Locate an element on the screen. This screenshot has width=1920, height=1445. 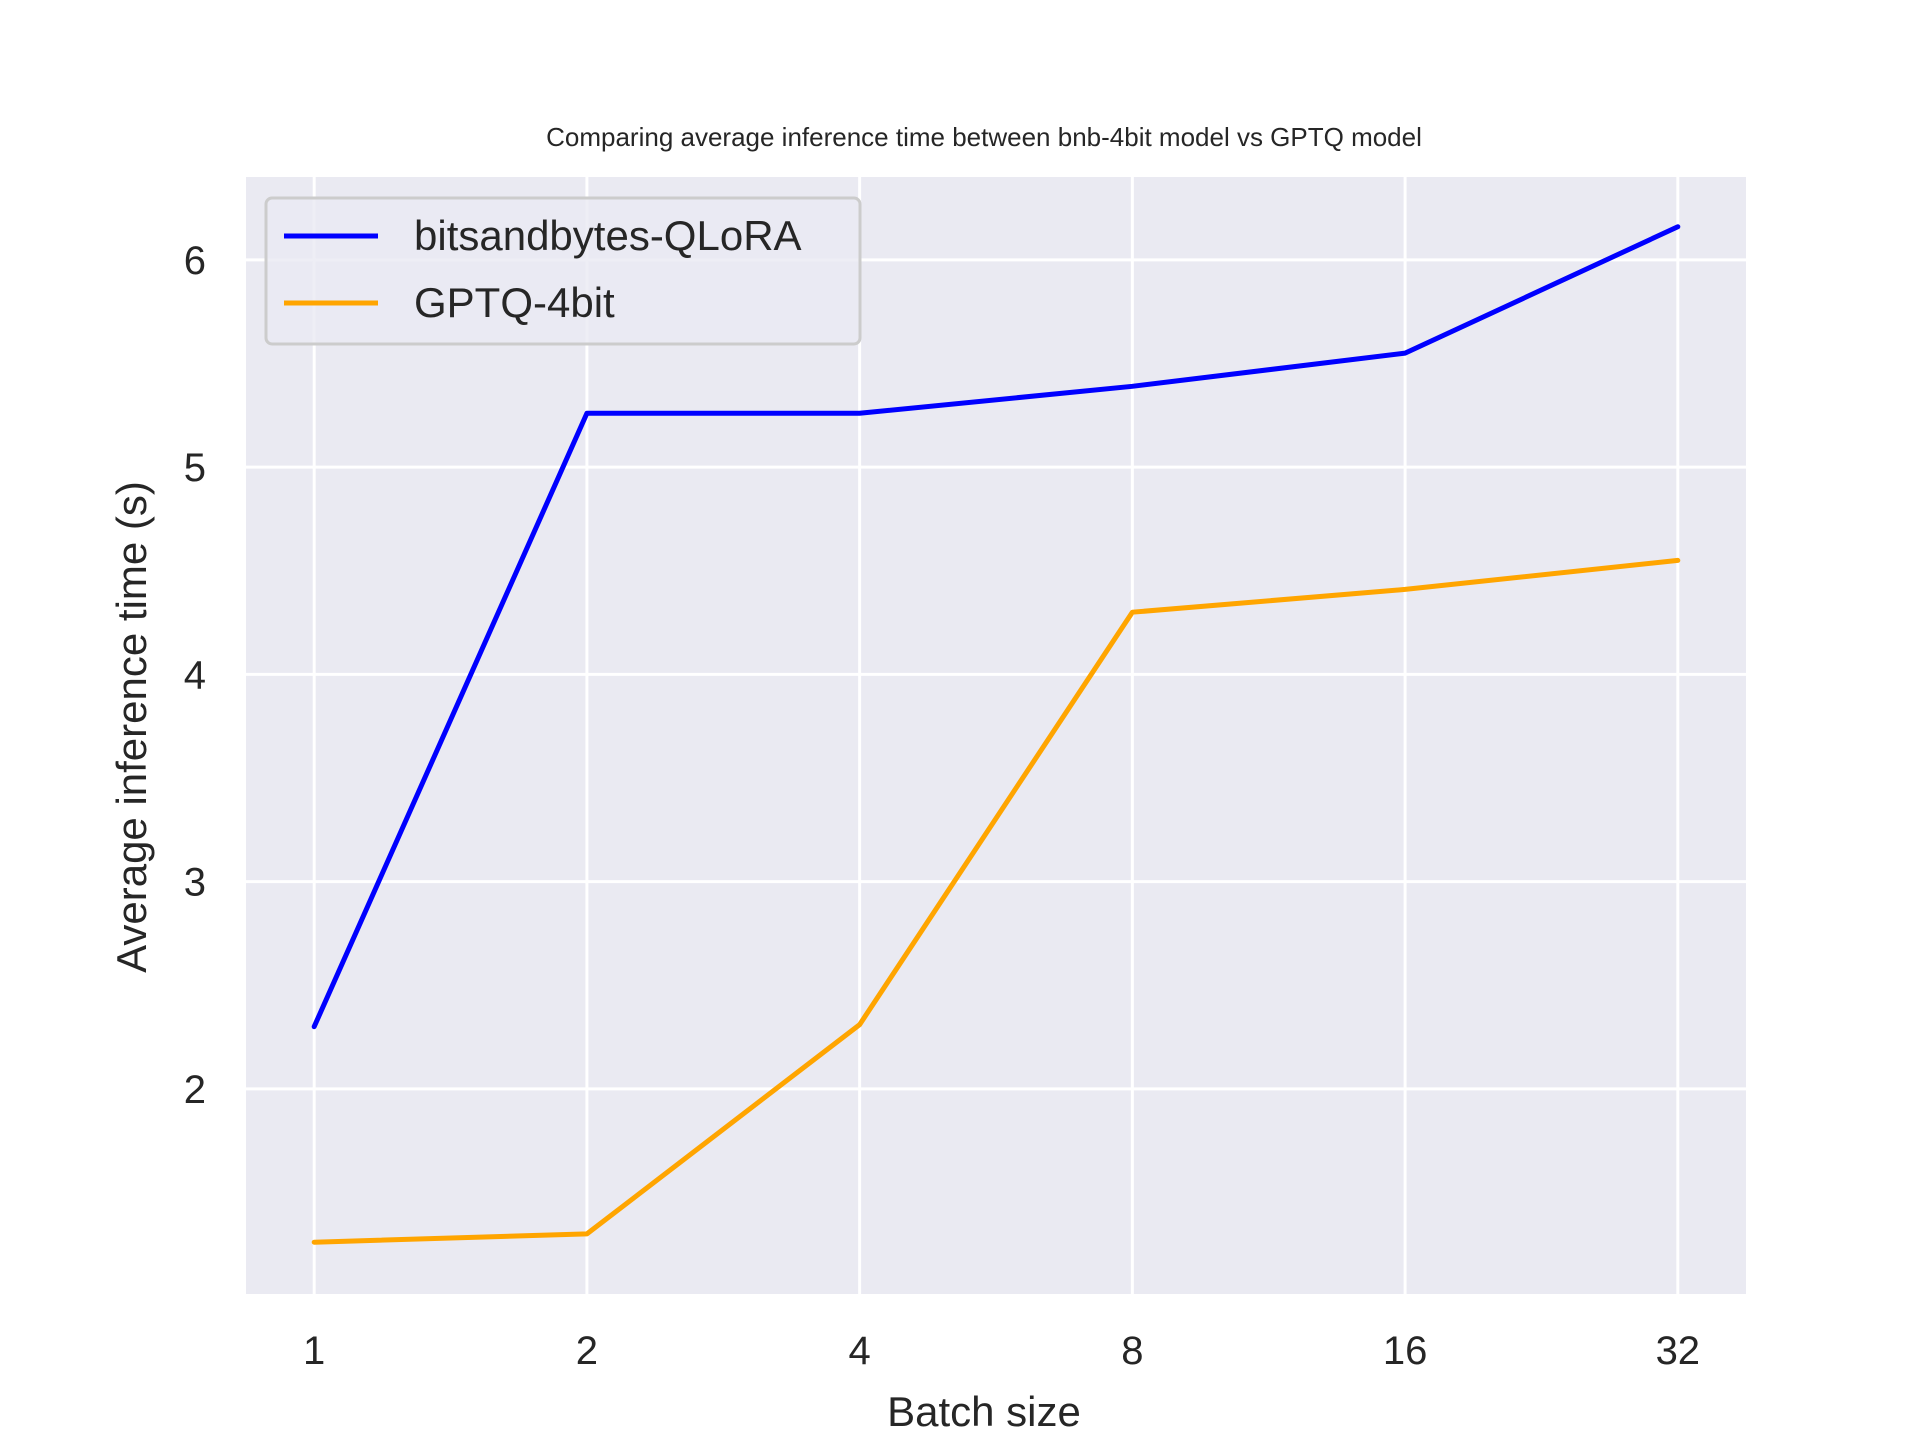
x-tick-label: 32 is located at coordinates (1678, 1351).